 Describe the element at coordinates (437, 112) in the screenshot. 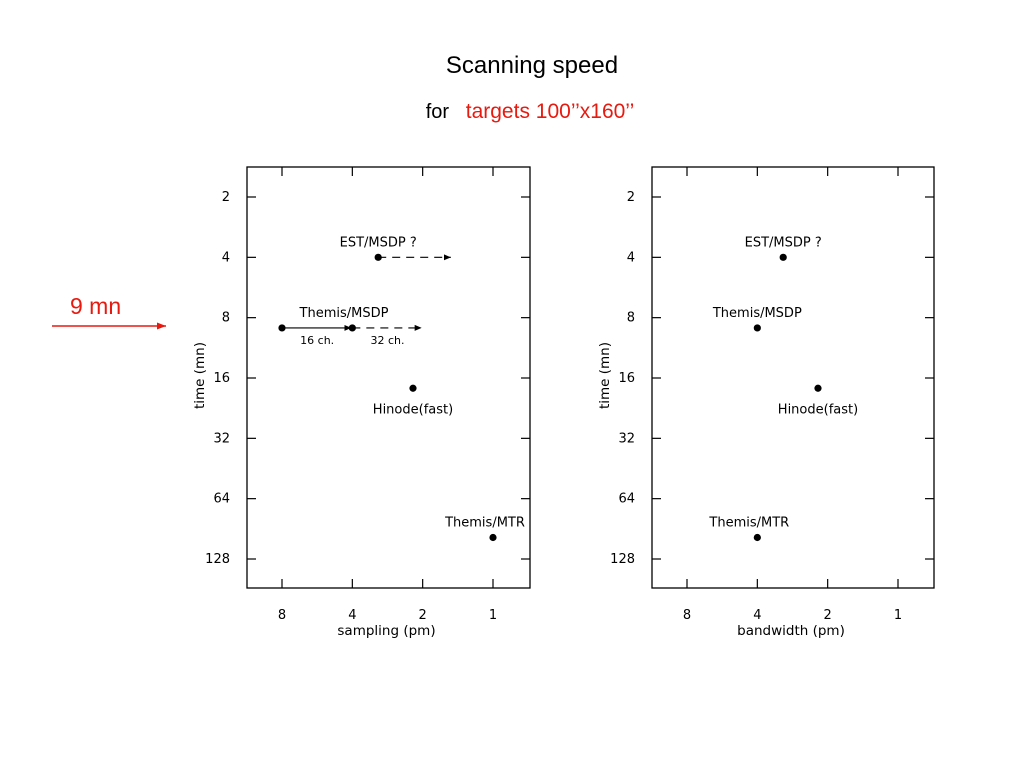

I see `subtitle-prefix: for` at that location.